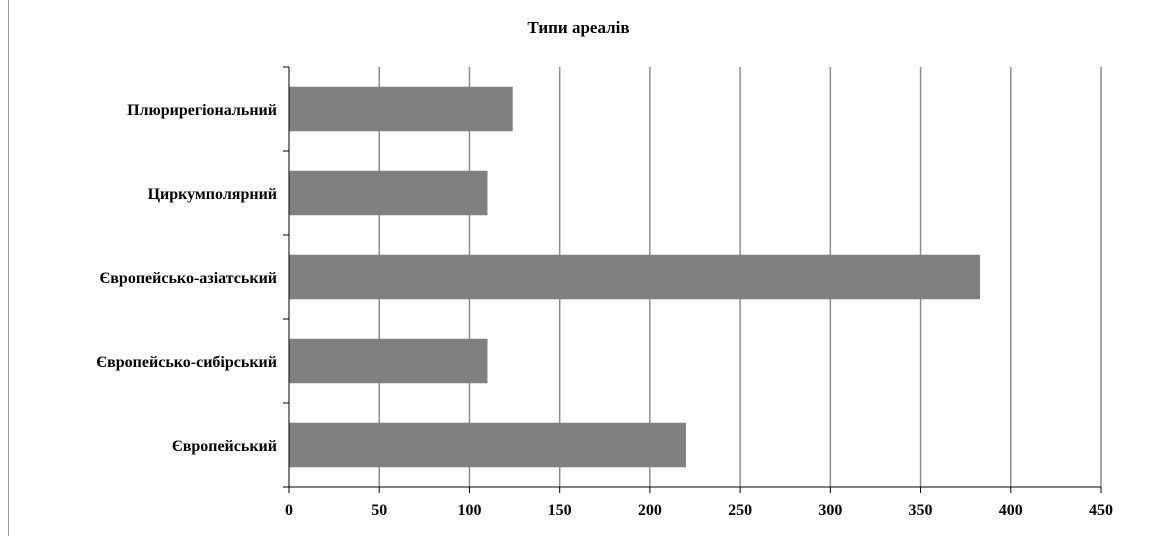 The width and height of the screenshot is (1157, 536). I want to click on x-tick-label-0: 0, so click(289, 510).